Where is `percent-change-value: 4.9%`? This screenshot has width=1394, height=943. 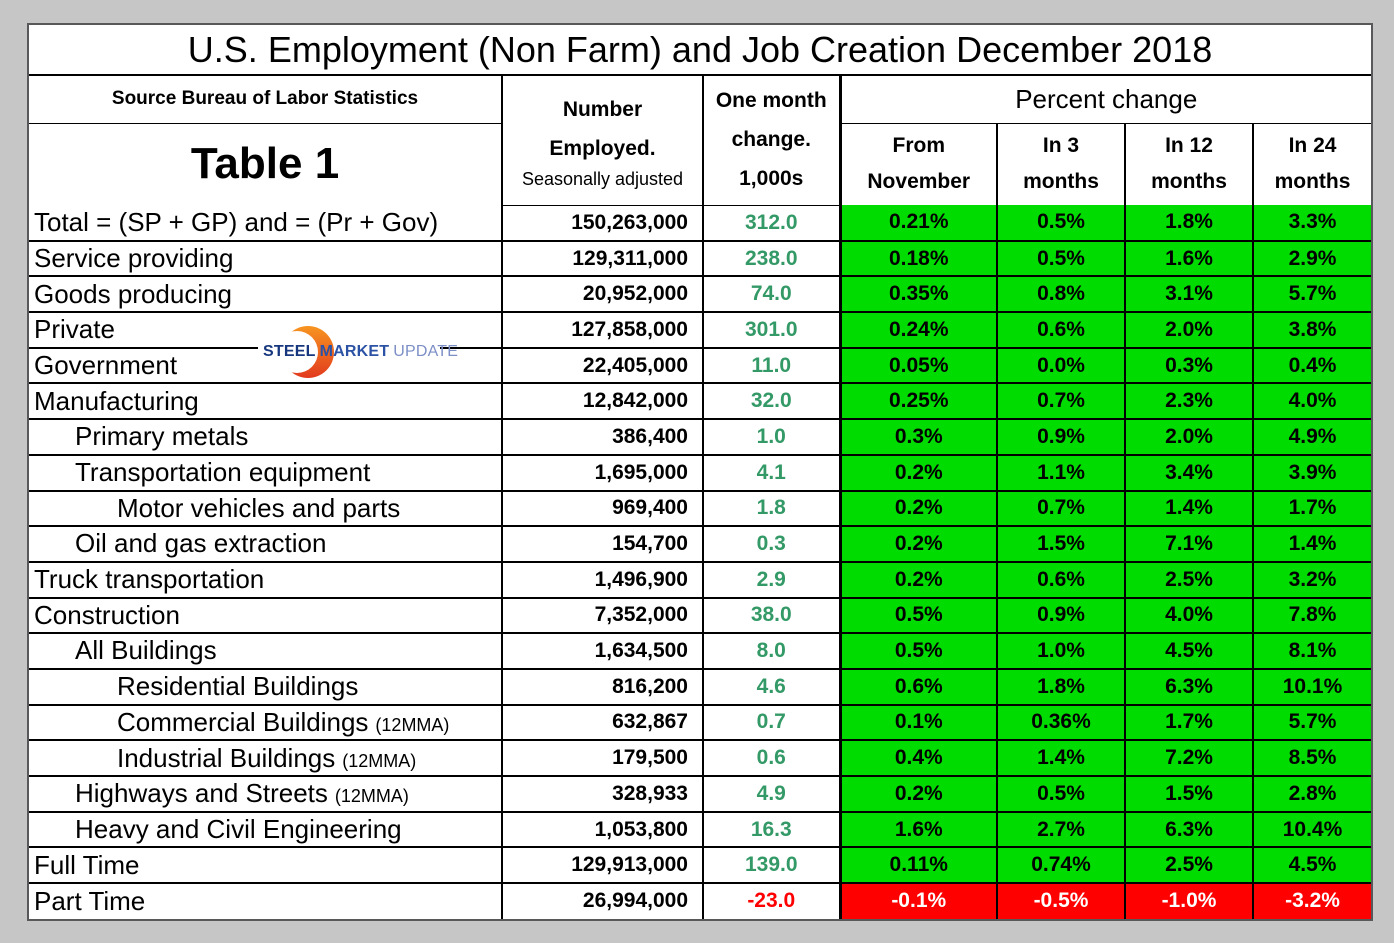
percent-change-value: 4.9% is located at coordinates (1311, 437).